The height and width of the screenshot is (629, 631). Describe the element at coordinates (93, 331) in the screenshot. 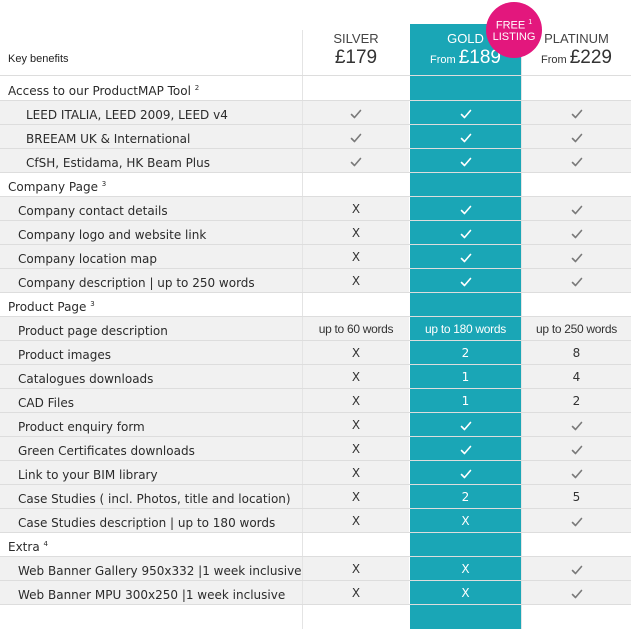

I see `benefit-label: Product page description` at that location.